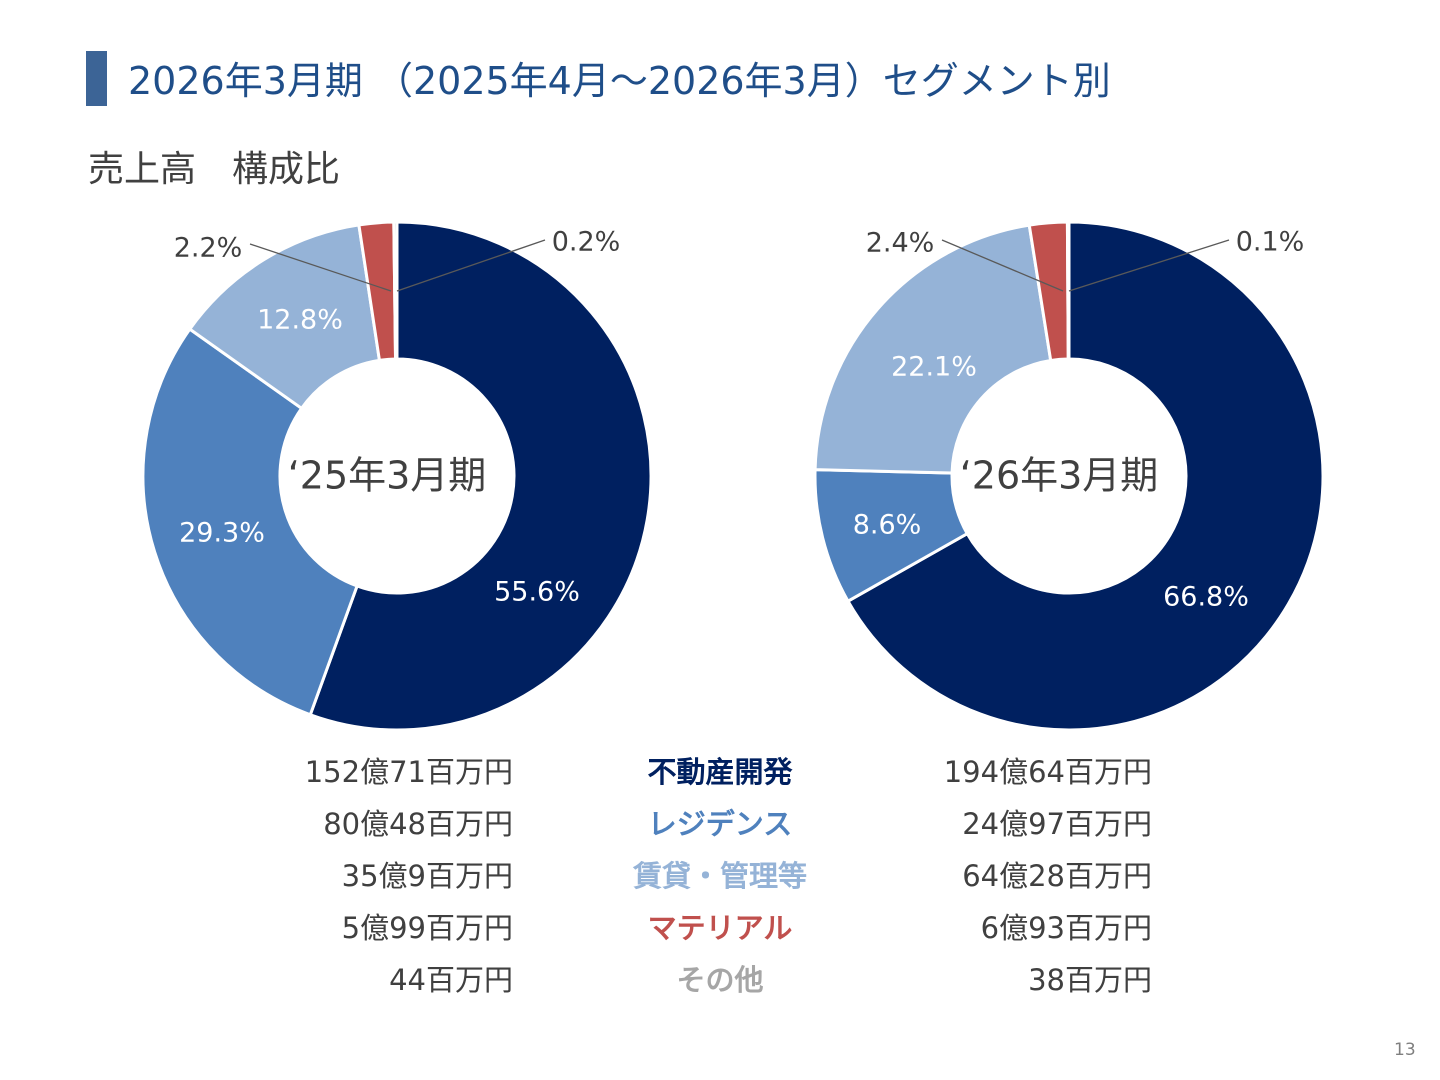  I want to click on fy26-slice-other, so click(1068, 290).